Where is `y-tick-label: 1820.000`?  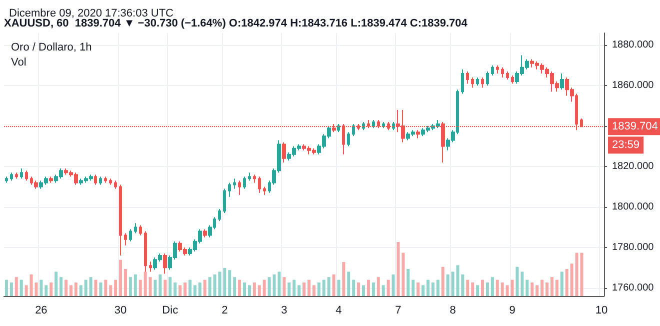
y-tick-label: 1820.000 is located at coordinates (633, 166).